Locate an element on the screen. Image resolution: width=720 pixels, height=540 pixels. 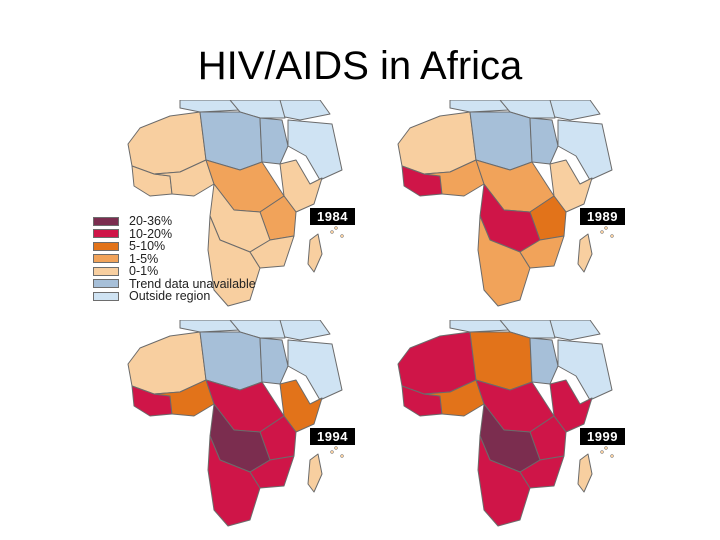
map-panel-1984: 1984 is located at coordinates (235, 210).